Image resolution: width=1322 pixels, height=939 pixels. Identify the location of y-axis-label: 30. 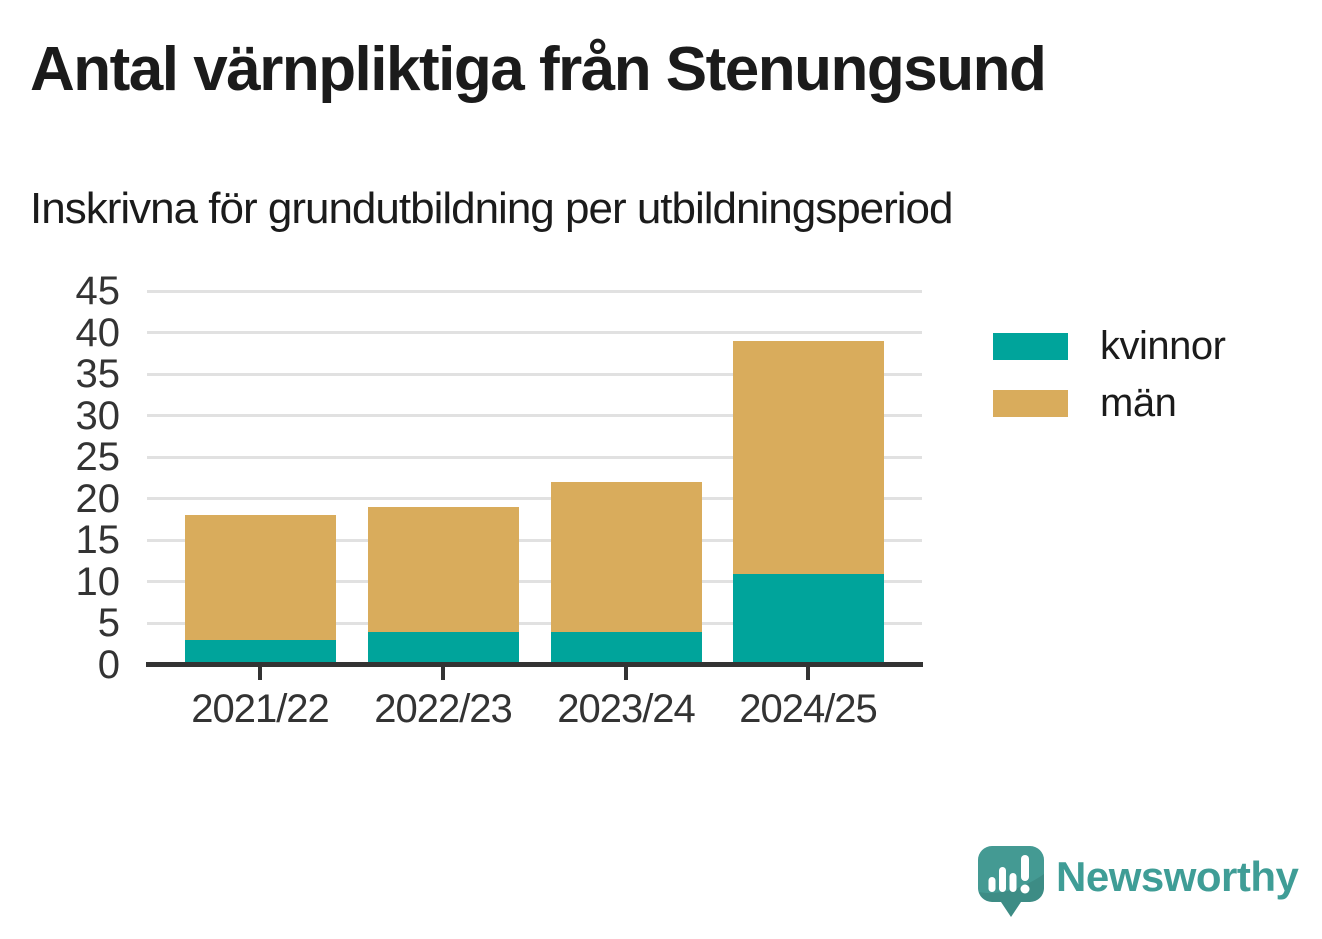
(98, 415).